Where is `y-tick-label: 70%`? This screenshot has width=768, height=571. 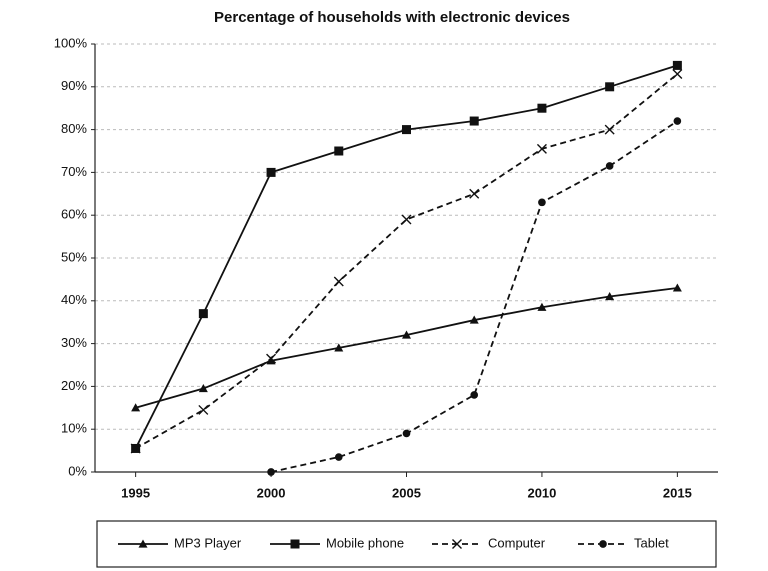
y-tick-label: 70% is located at coordinates (74, 171).